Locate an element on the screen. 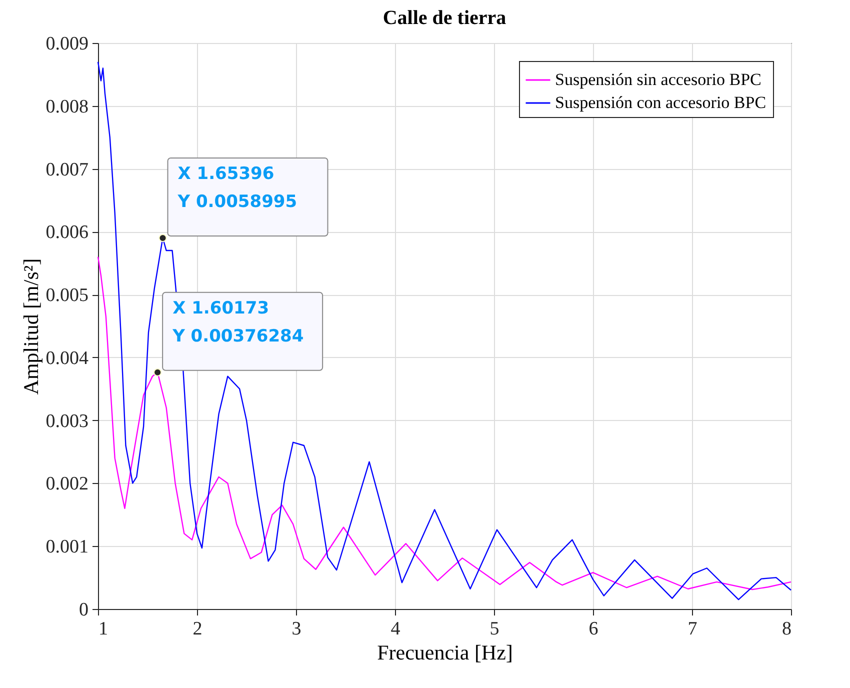 The image size is (850, 688). x-tick-label: 3 is located at coordinates (297, 629).